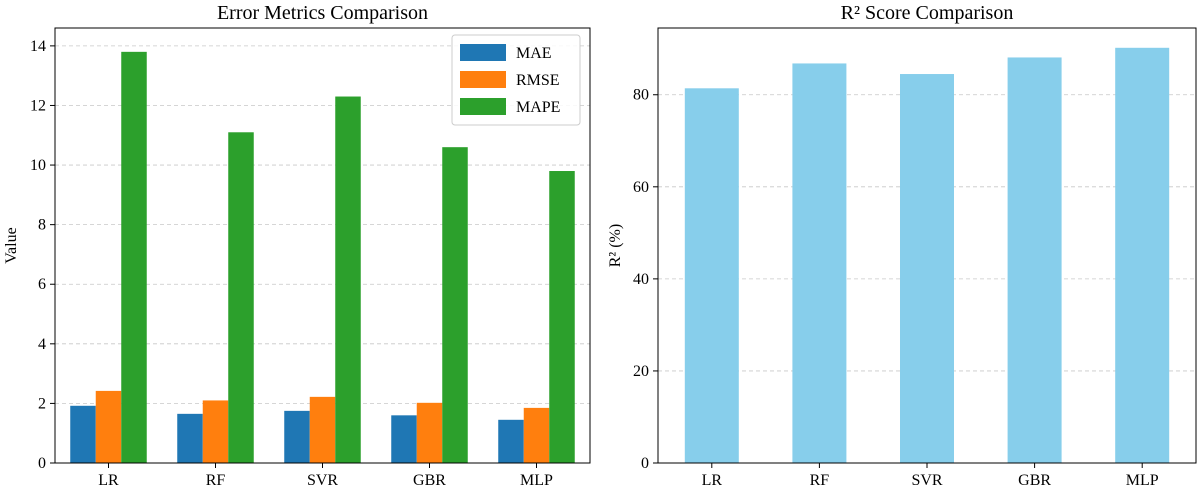 The image size is (1200, 487). What do you see at coordinates (404, 439) in the screenshot?
I see `bar-mae-gbr` at bounding box center [404, 439].